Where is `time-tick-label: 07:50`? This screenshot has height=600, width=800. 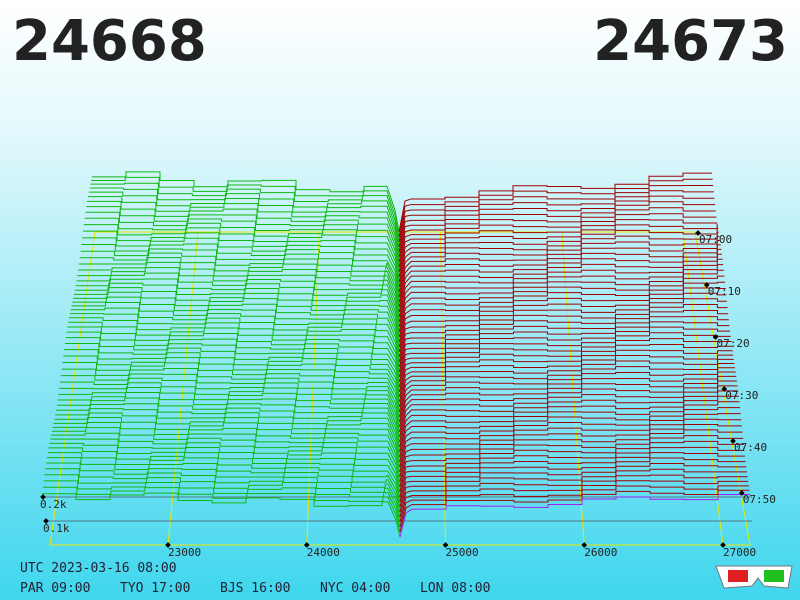 time-tick-label: 07:50 is located at coordinates (759, 499).